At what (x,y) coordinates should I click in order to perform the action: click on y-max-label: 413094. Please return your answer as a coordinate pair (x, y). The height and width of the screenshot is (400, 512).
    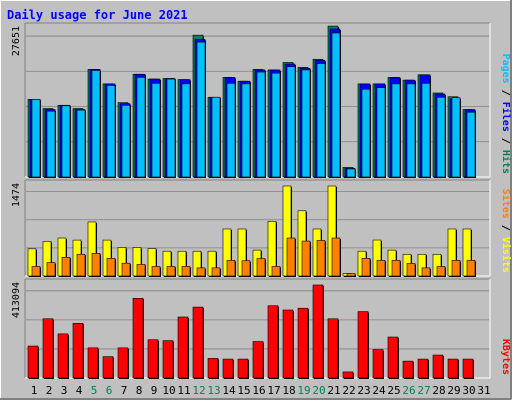
    Looking at the image, I should click on (16, 300).